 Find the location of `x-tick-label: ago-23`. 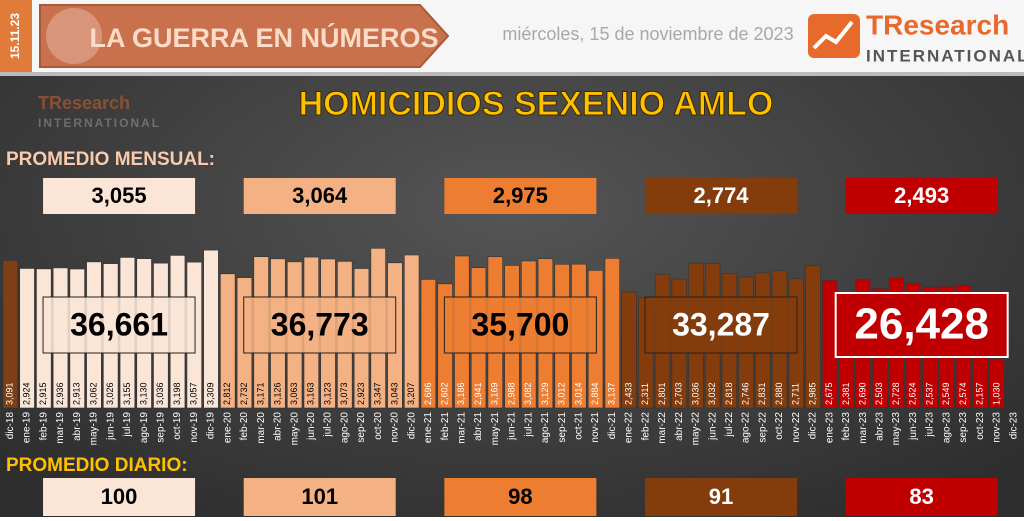

x-tick-label: ago-23 is located at coordinates (946, 428).